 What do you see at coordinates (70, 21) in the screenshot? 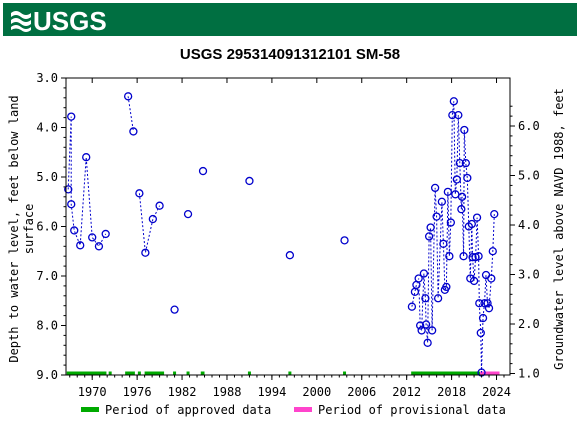
I see `usgs-logo-text: USGS` at bounding box center [70, 21].